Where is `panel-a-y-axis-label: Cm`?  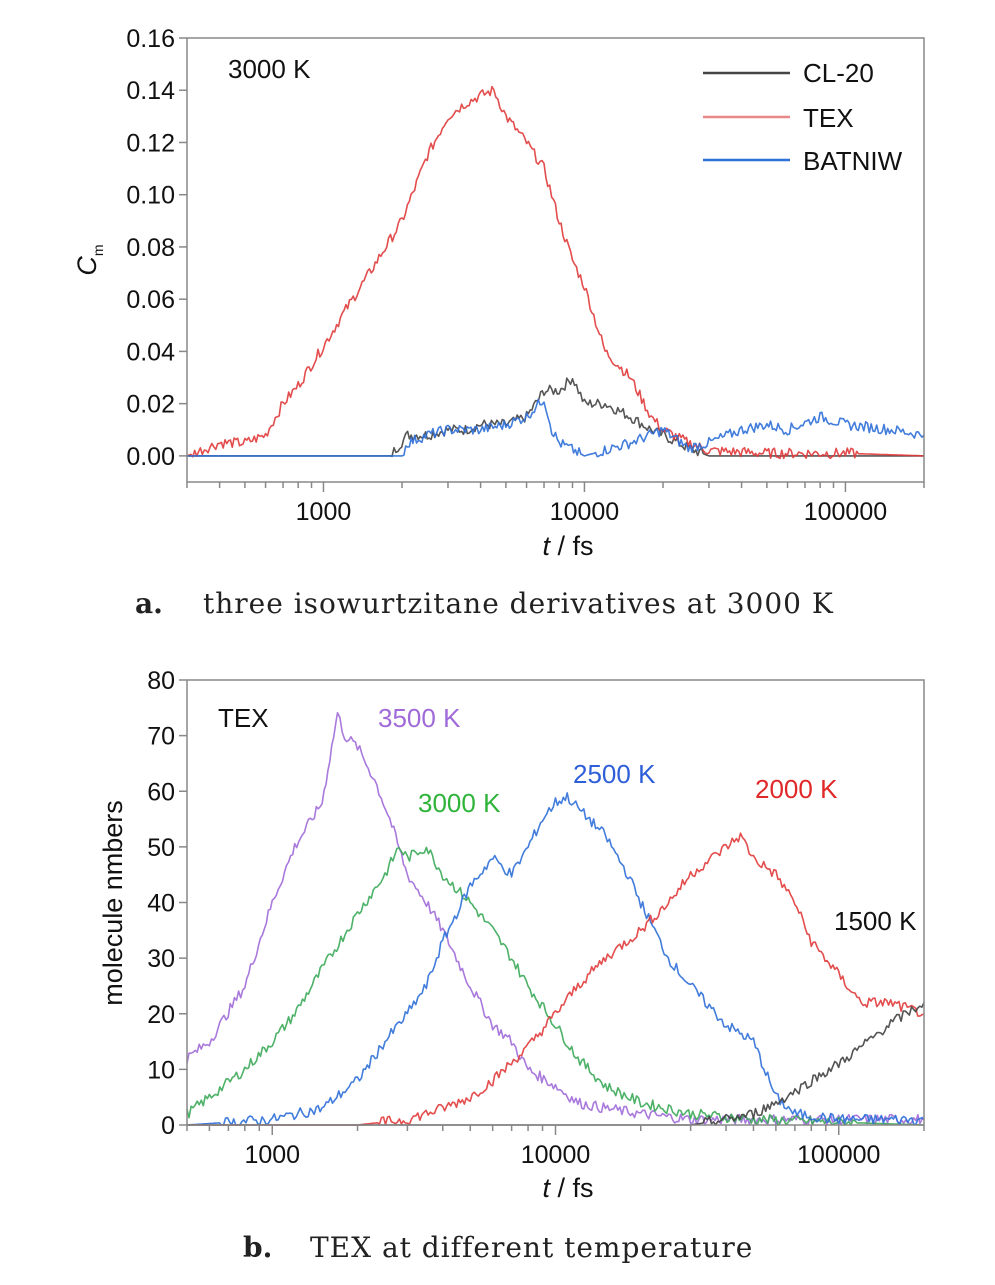 panel-a-y-axis-label: Cm is located at coordinates (89, 259).